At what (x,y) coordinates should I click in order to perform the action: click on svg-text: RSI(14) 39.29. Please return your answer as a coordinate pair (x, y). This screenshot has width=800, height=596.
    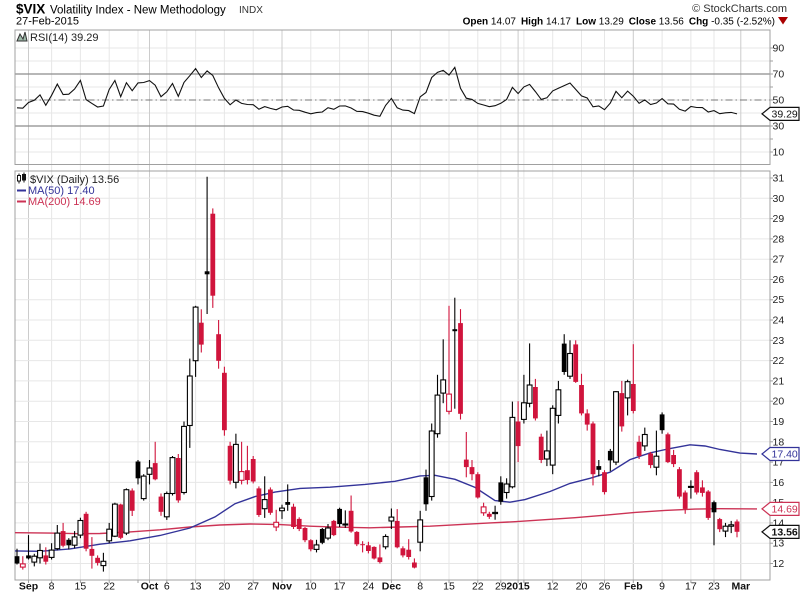
    Looking at the image, I should click on (64, 38).